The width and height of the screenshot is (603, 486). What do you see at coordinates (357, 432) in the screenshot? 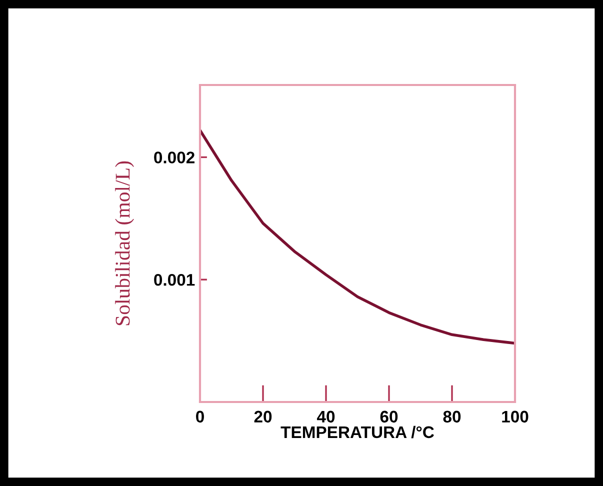
I see `x-axis-title: TEMPERATURA /°C` at bounding box center [357, 432].